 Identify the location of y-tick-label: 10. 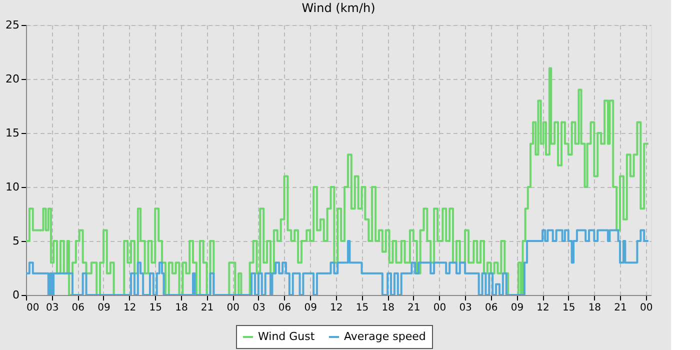
(13, 187).